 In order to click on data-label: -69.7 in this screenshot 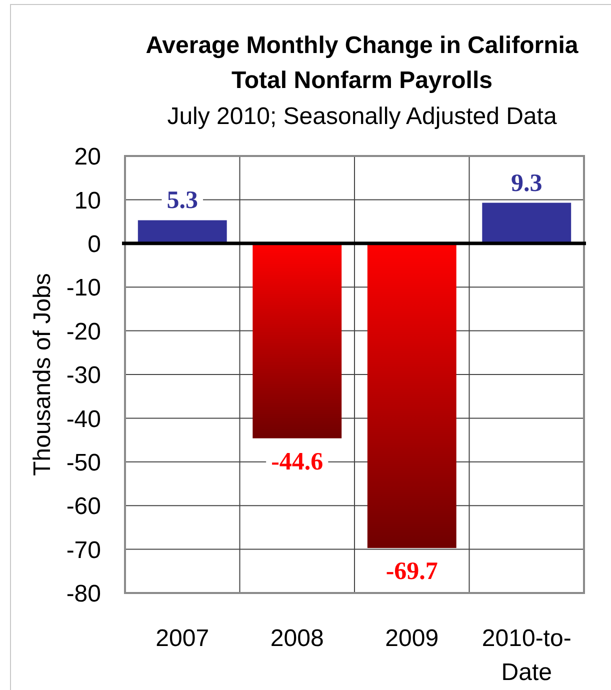, I will do `click(412, 571)`.